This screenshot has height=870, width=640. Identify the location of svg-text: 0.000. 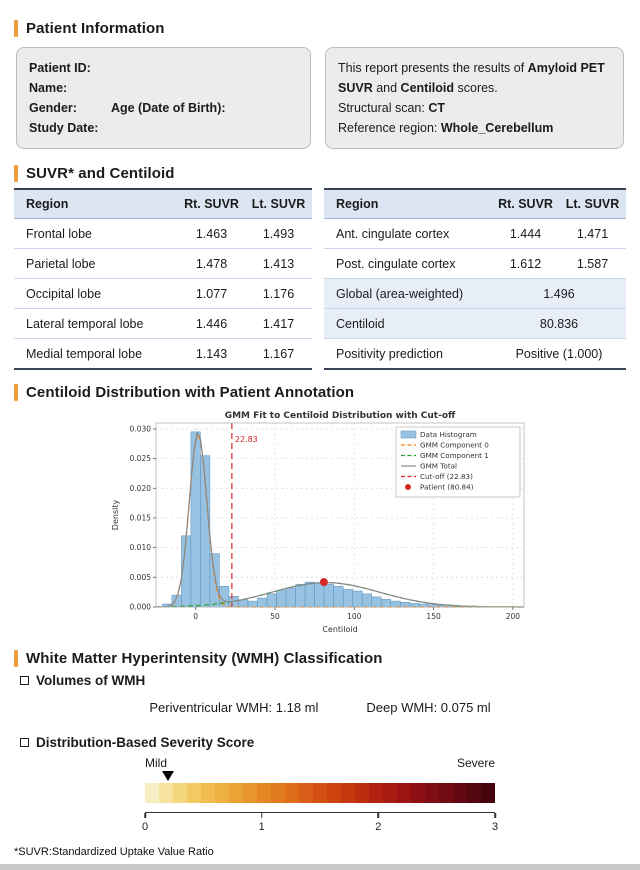
(141, 607).